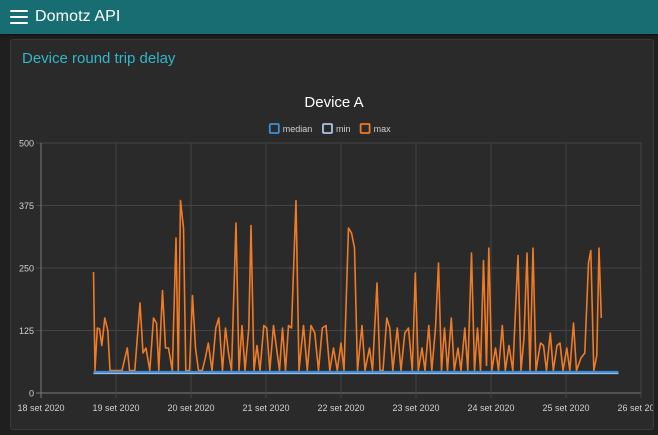 Image resolution: width=658 pixels, height=435 pixels. I want to click on hamburger-menu-icon, so click(19, 17).